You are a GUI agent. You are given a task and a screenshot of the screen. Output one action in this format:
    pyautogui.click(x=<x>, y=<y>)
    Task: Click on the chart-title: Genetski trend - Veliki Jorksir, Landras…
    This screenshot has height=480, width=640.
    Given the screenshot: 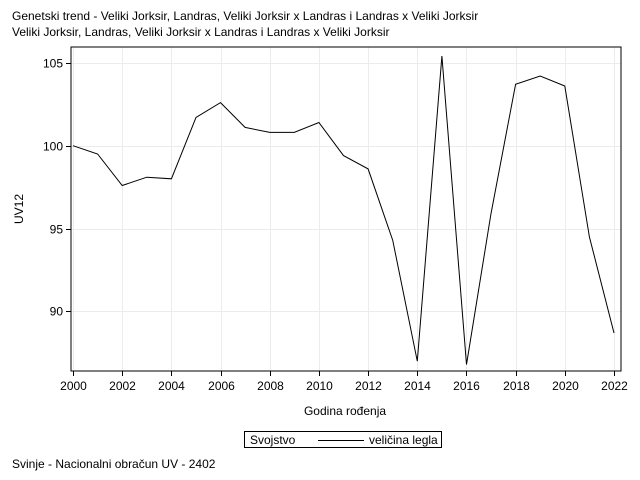 What is the action you would take?
    pyautogui.click(x=245, y=16)
    